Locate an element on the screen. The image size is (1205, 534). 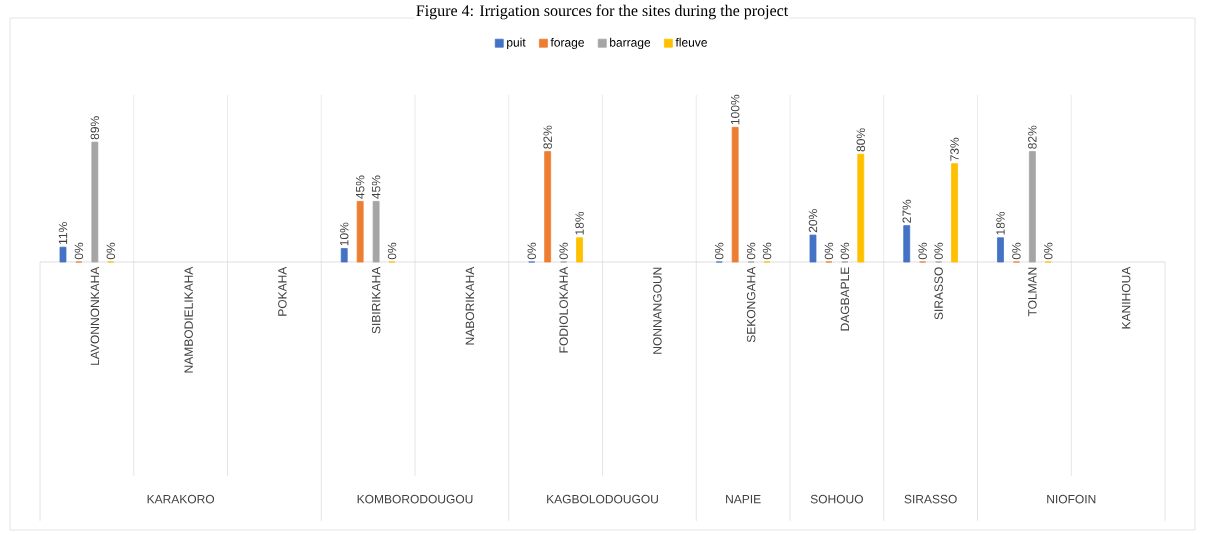
data-label: 80% is located at coordinates (861, 140).